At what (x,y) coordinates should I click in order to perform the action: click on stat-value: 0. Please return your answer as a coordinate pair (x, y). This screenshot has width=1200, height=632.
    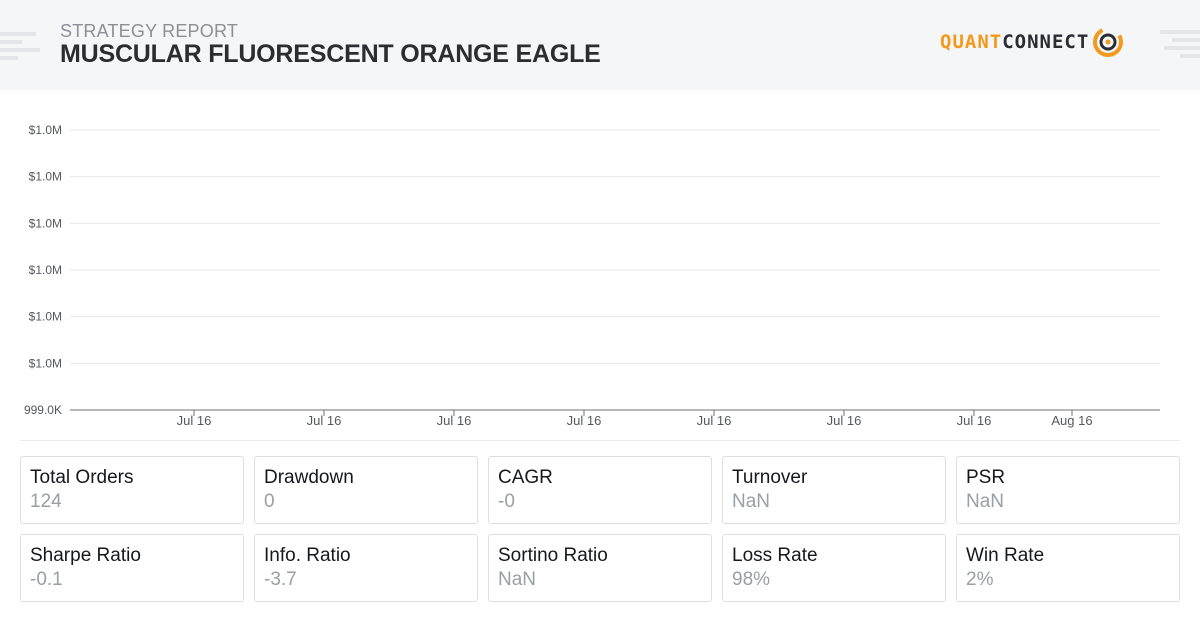
    Looking at the image, I should click on (269, 501).